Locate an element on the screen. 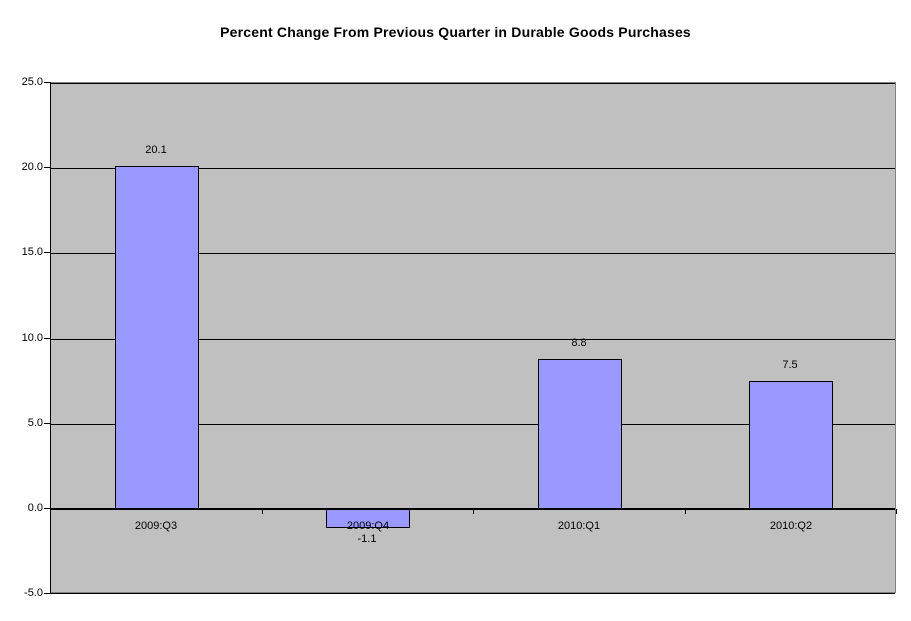 Image resolution: width=911 pixels, height=621 pixels. value-axis-line is located at coordinates (50, 338).